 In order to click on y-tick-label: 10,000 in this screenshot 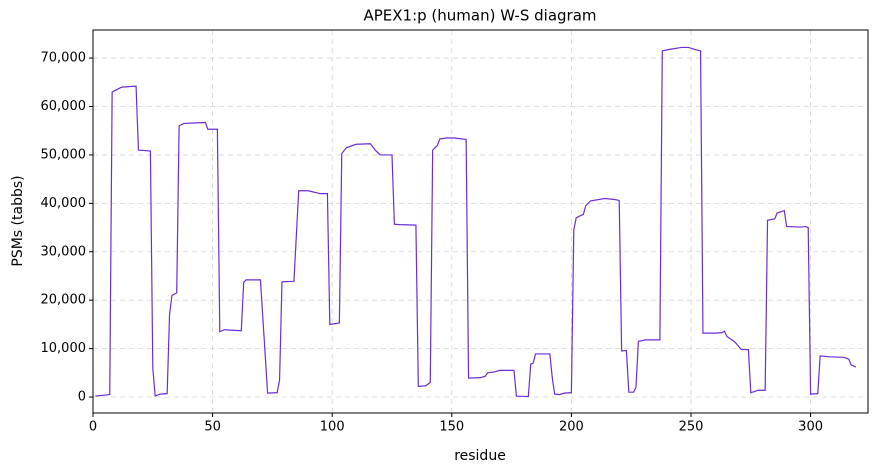, I will do `click(64, 348)`.